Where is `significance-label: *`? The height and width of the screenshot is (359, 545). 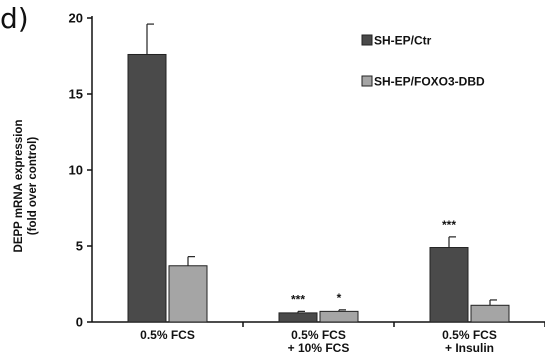
significance-label: * is located at coordinates (339, 298).